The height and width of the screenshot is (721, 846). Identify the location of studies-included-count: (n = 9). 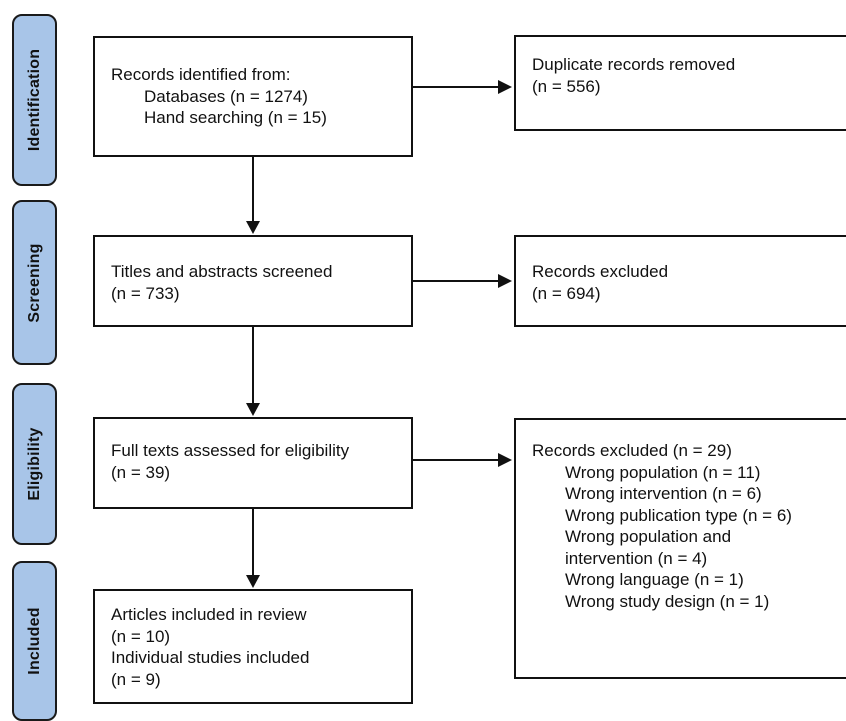
(136, 679).